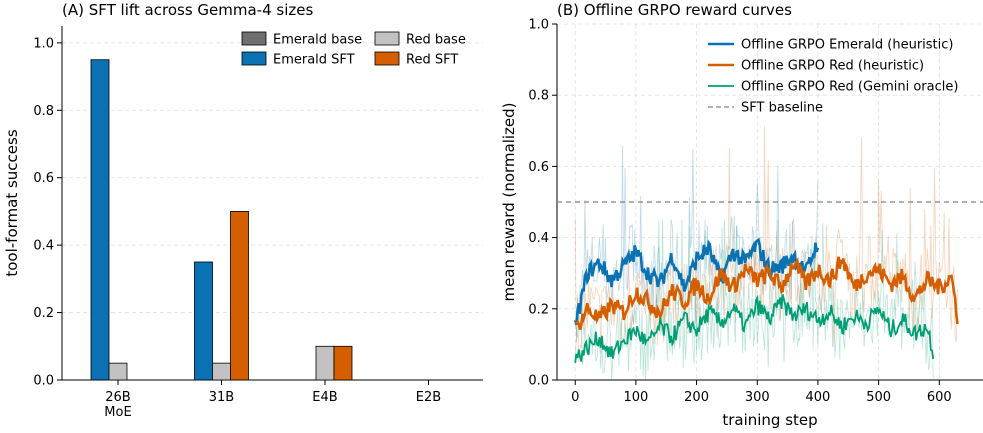  What do you see at coordinates (818, 397) in the screenshot?
I see `x-tick-label: 400` at bounding box center [818, 397].